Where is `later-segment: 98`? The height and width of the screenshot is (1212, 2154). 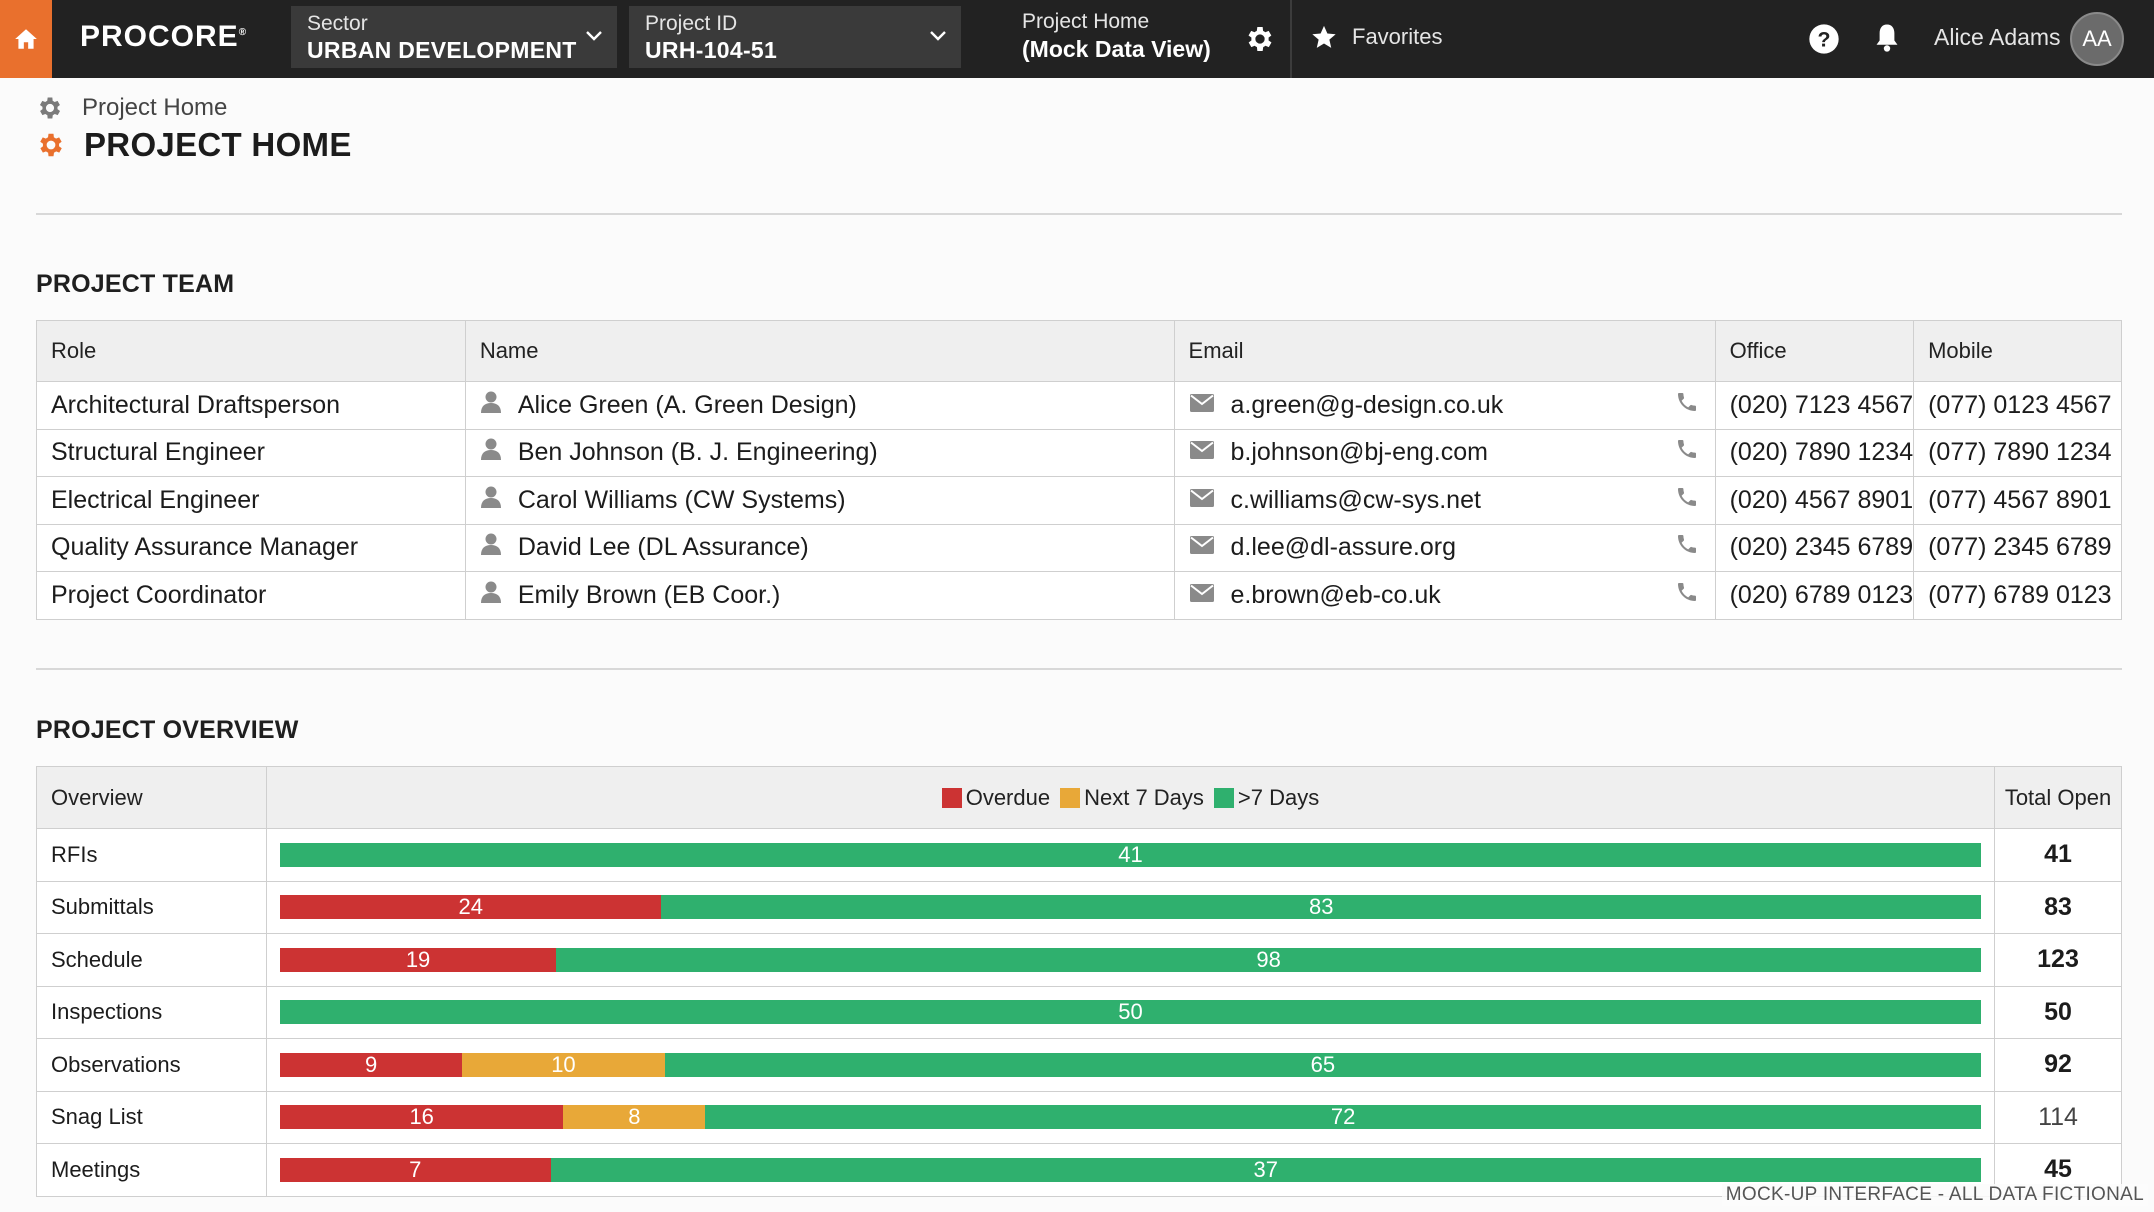 later-segment: 98 is located at coordinates (1269, 959).